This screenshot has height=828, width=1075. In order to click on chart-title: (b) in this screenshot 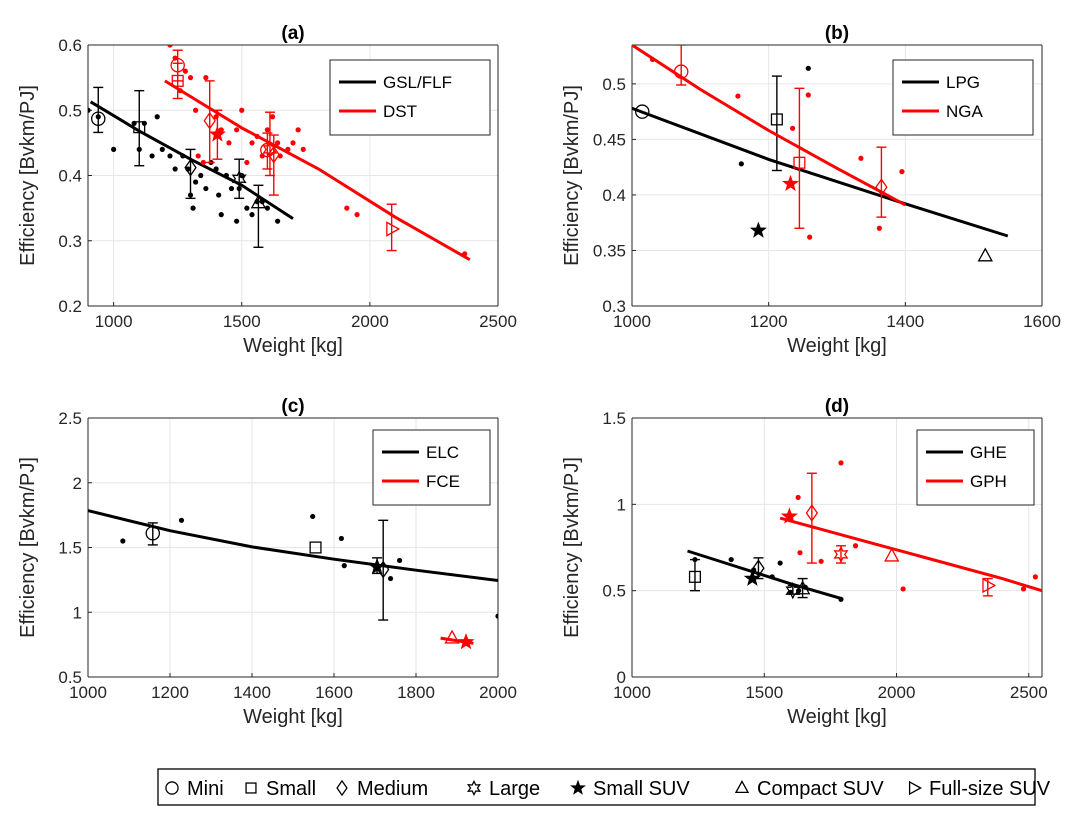, I will do `click(837, 33)`.